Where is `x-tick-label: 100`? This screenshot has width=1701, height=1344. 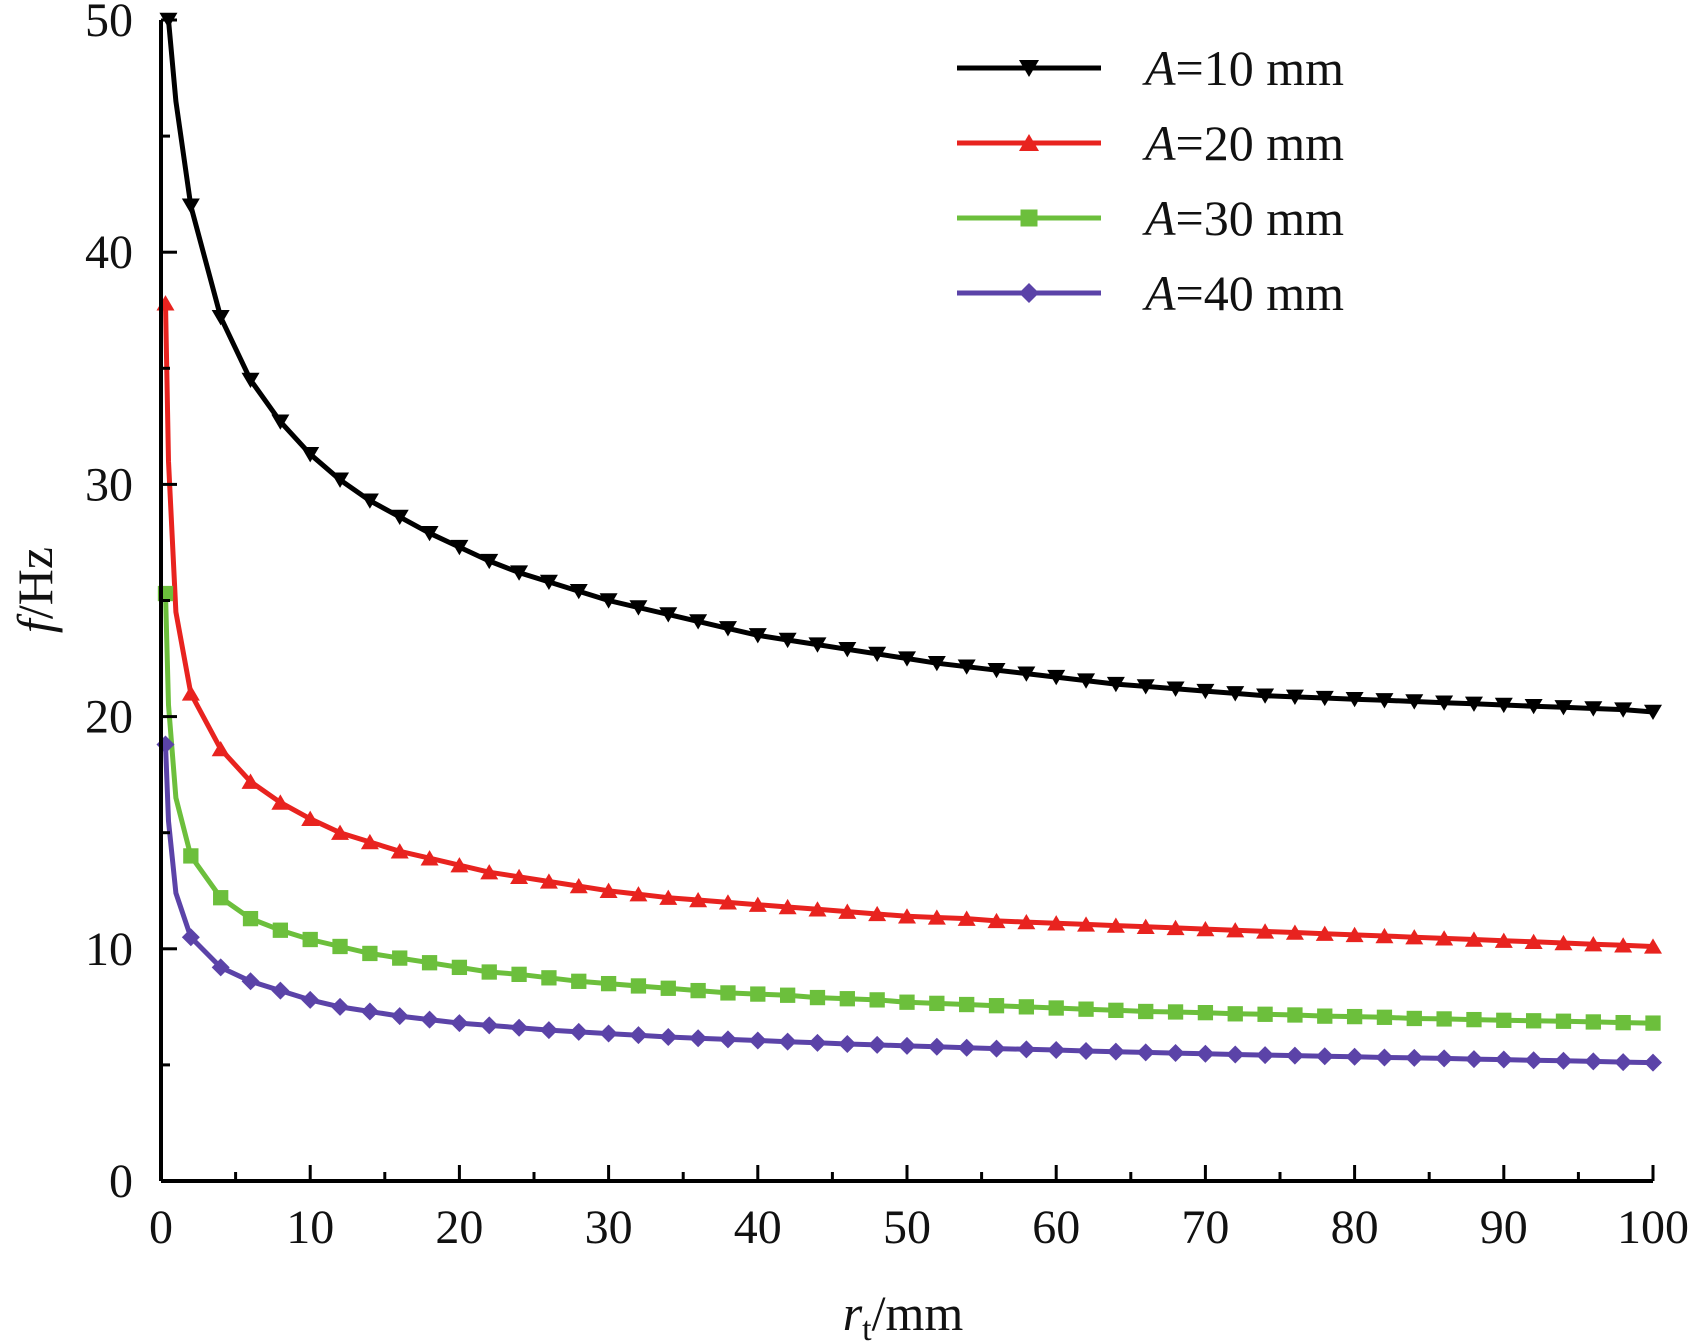 x-tick-label: 100 is located at coordinates (1653, 1227).